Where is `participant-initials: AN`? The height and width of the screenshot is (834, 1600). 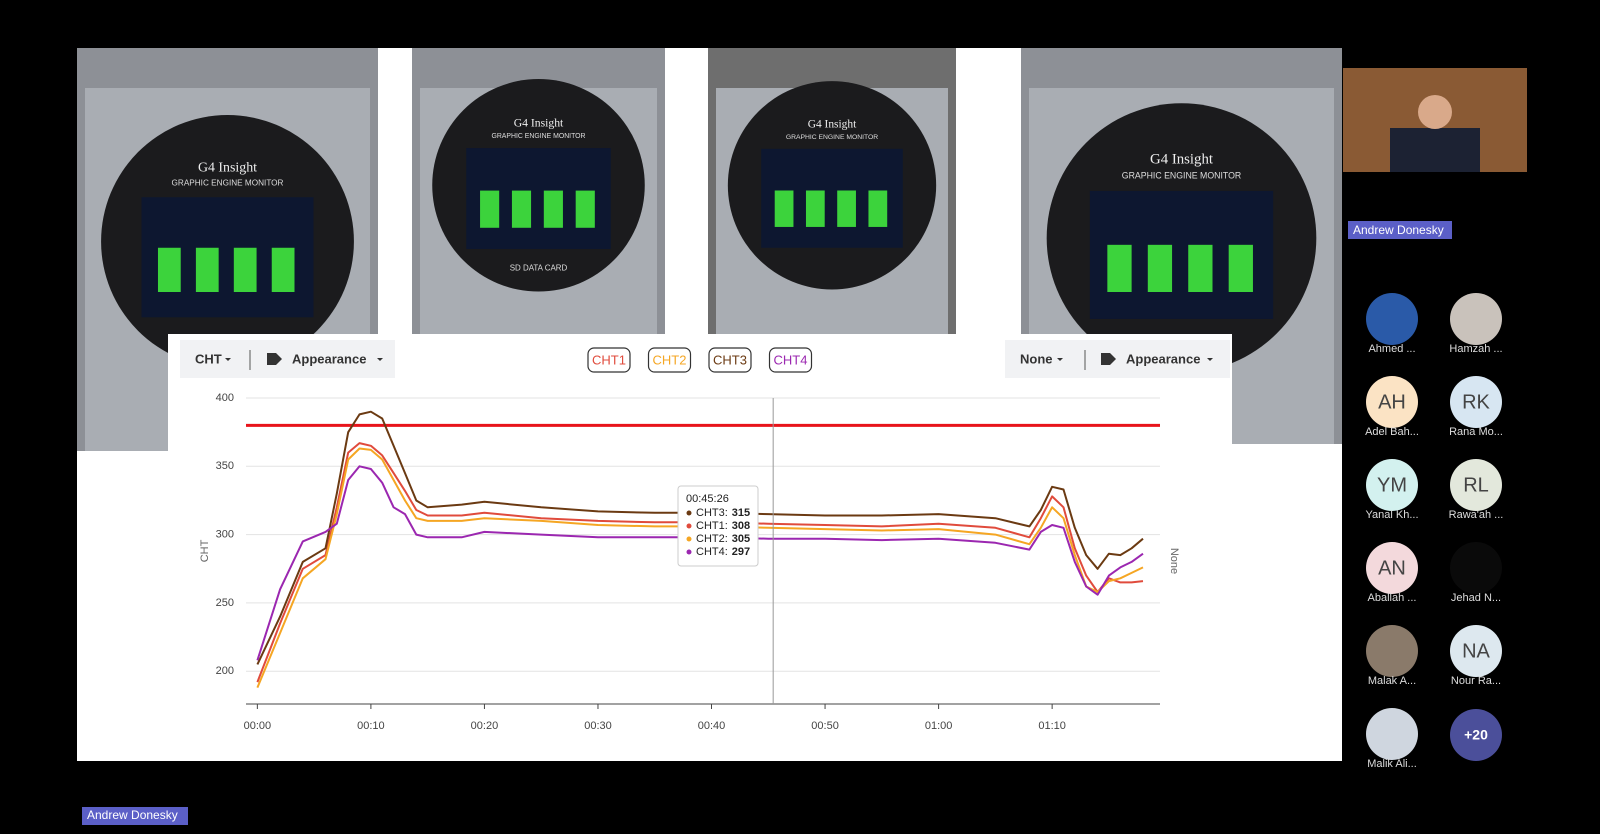 participant-initials: AN is located at coordinates (1392, 568).